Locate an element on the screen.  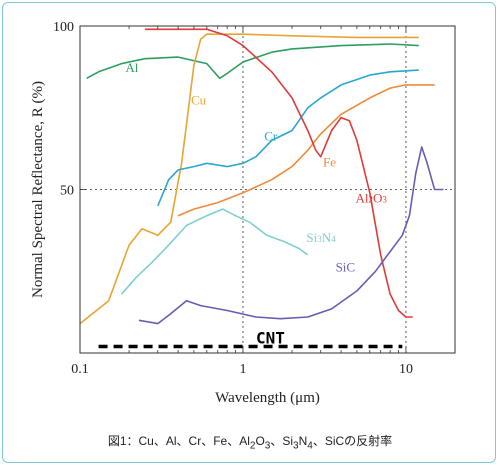
y-tick-label: 100 is located at coordinates (63, 27).